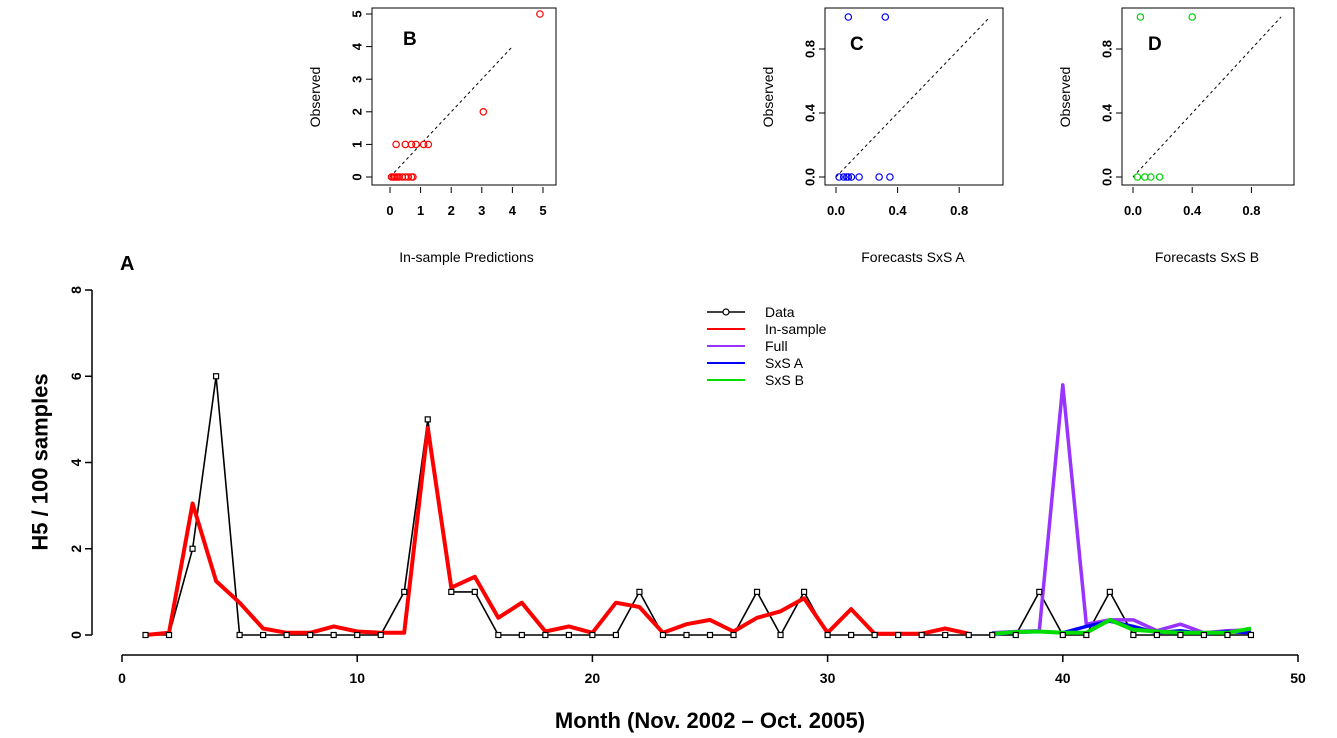 The height and width of the screenshot is (738, 1337). What do you see at coordinates (1298, 678) in the screenshot?
I see `x-tick-label: 50` at bounding box center [1298, 678].